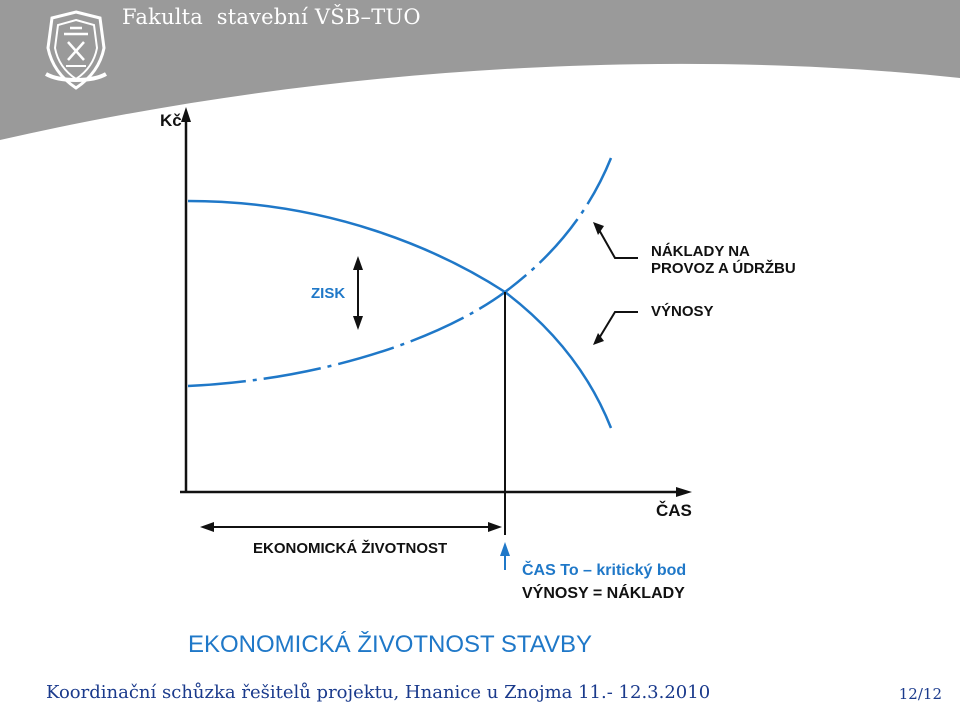  I want to click on y-axis-arrowhead, so click(186, 114).